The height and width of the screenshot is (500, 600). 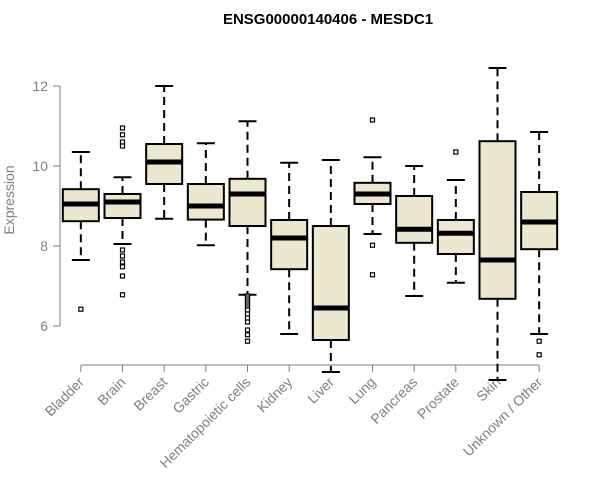 What do you see at coordinates (40, 166) in the screenshot?
I see `y-tick-label: 10` at bounding box center [40, 166].